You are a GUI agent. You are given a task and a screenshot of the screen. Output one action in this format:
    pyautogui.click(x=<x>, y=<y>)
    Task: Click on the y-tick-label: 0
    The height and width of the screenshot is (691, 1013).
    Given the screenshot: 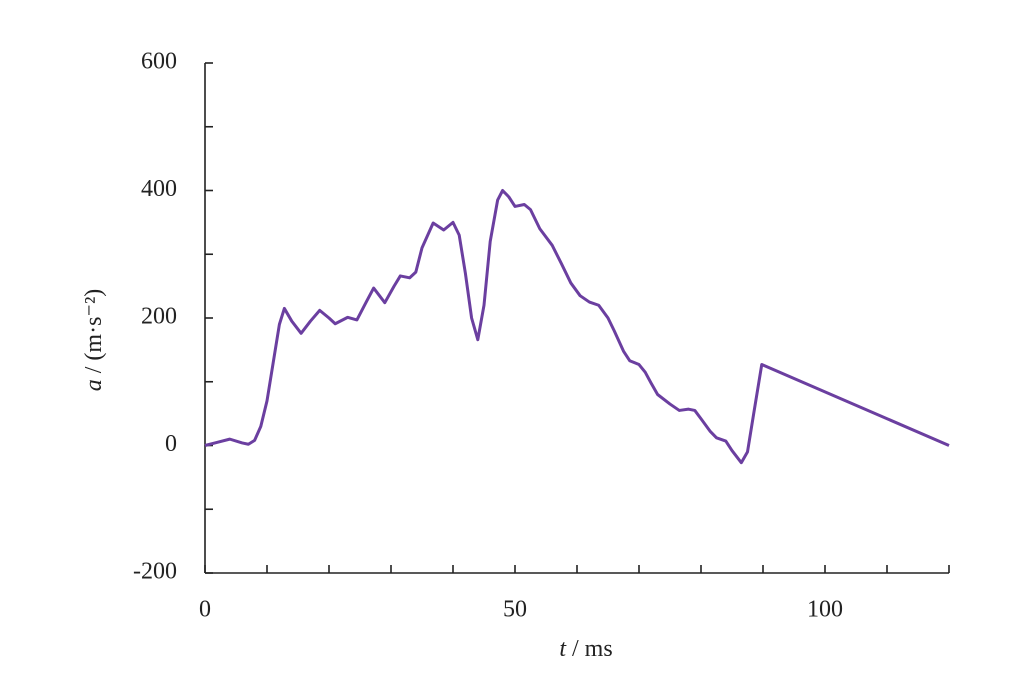 What is the action you would take?
    pyautogui.click(x=171, y=444)
    